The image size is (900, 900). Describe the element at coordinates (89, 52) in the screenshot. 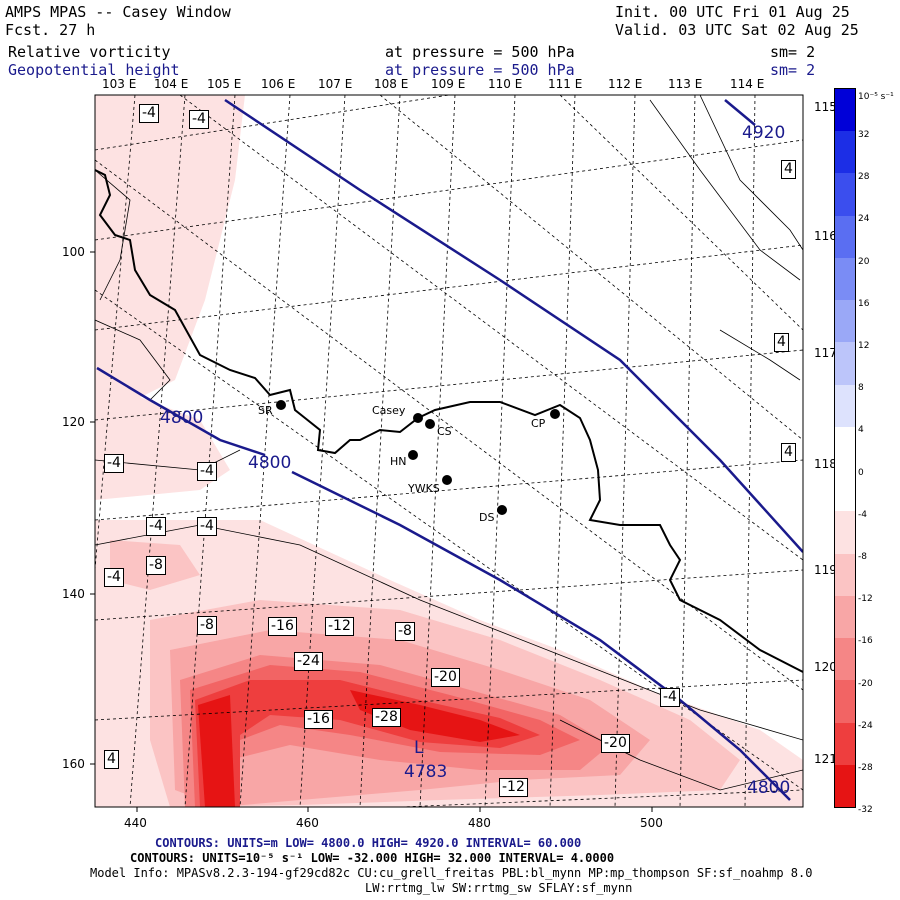

I see `field1-name: Relative vorticity` at that location.